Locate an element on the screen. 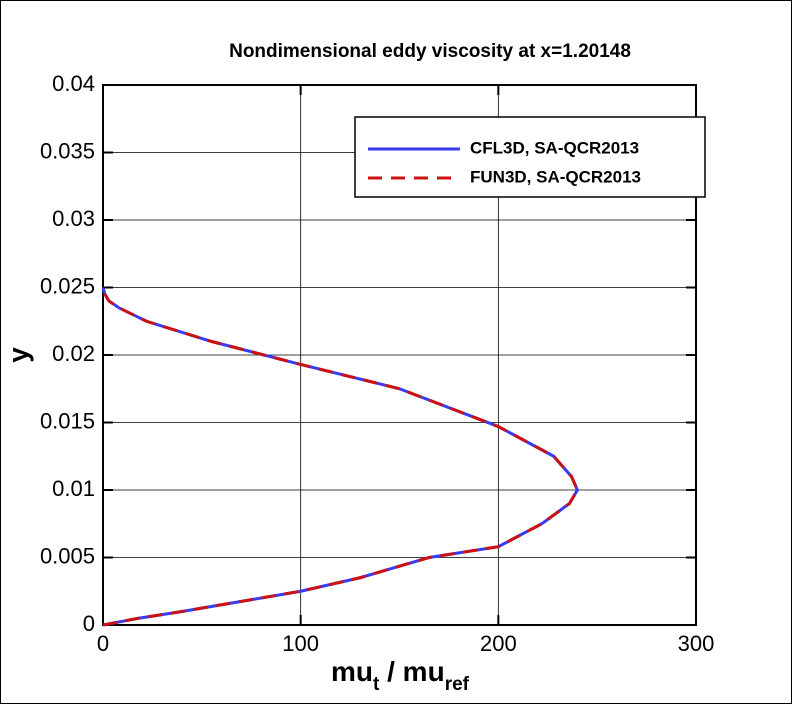 The height and width of the screenshot is (704, 792). x-axis-label-part: / mu is located at coordinates (411, 671).